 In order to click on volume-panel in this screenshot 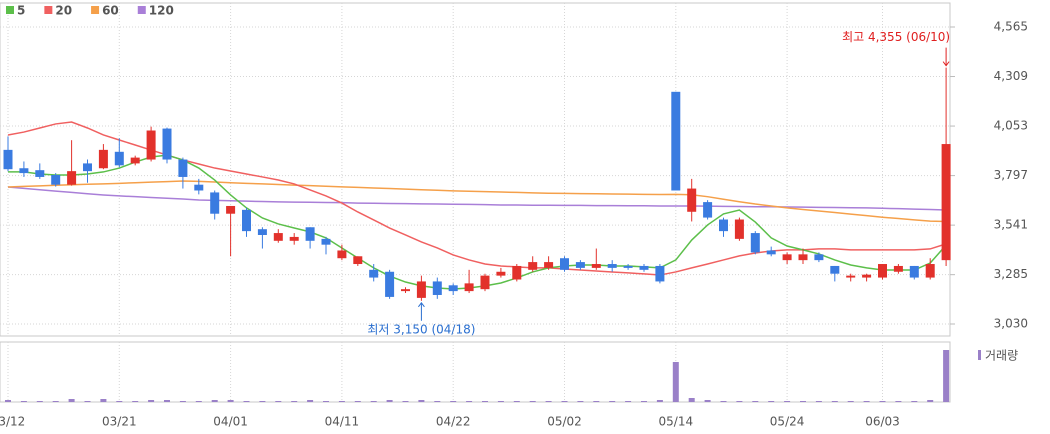, I will do `click(475, 372)`.